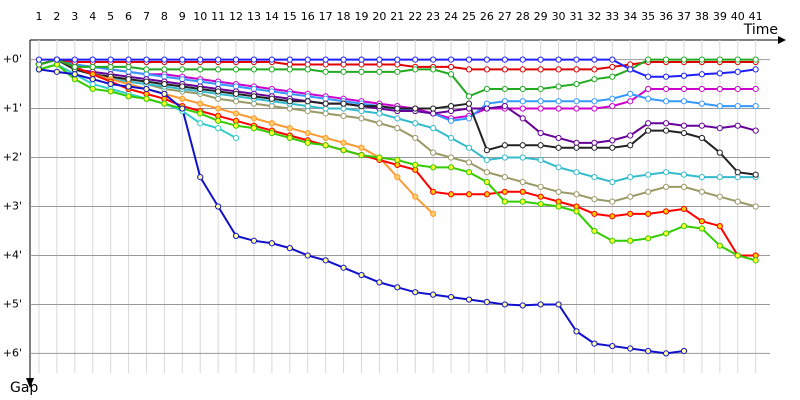 The image size is (800, 400). Describe the element at coordinates (487, 16) in the screenshot. I see `x-tick-label: 26` at that location.